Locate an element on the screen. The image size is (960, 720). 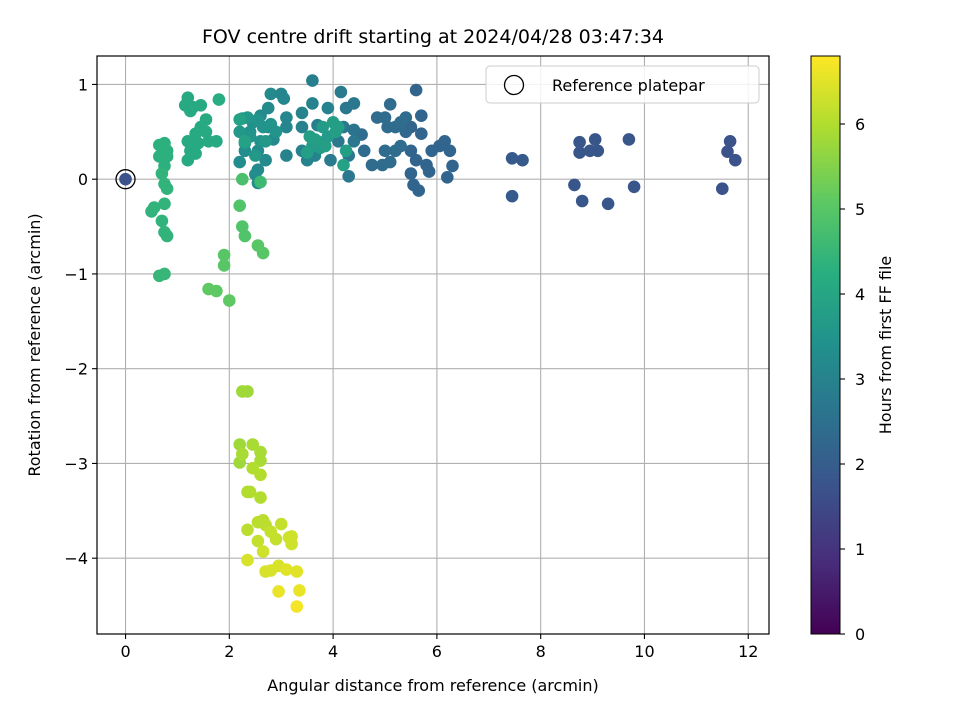
colorbar-ticks: 0 1 2 3 4 5 6 is located at coordinates (852, 379).